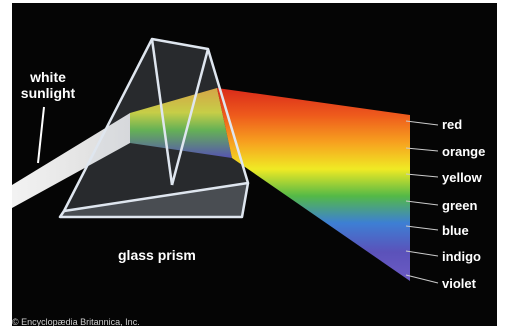 This screenshot has height=326, width=507. Describe the element at coordinates (462, 177) in the screenshot. I see `color-label-yellow: yellow` at that location.